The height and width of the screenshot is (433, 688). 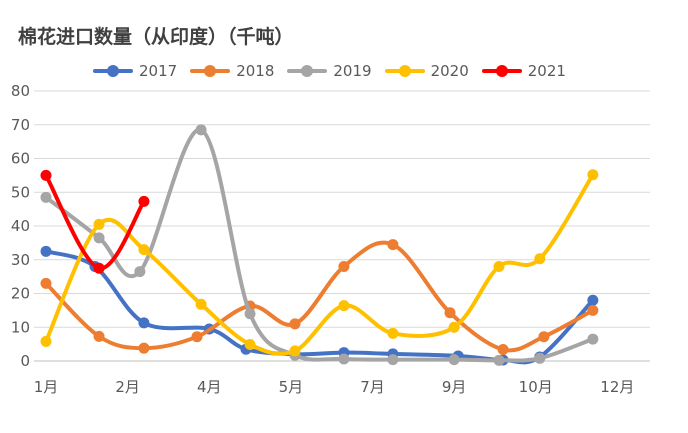 What do you see at coordinates (46, 387) in the screenshot?
I see `x-tick-label-1: 1月` at bounding box center [46, 387].